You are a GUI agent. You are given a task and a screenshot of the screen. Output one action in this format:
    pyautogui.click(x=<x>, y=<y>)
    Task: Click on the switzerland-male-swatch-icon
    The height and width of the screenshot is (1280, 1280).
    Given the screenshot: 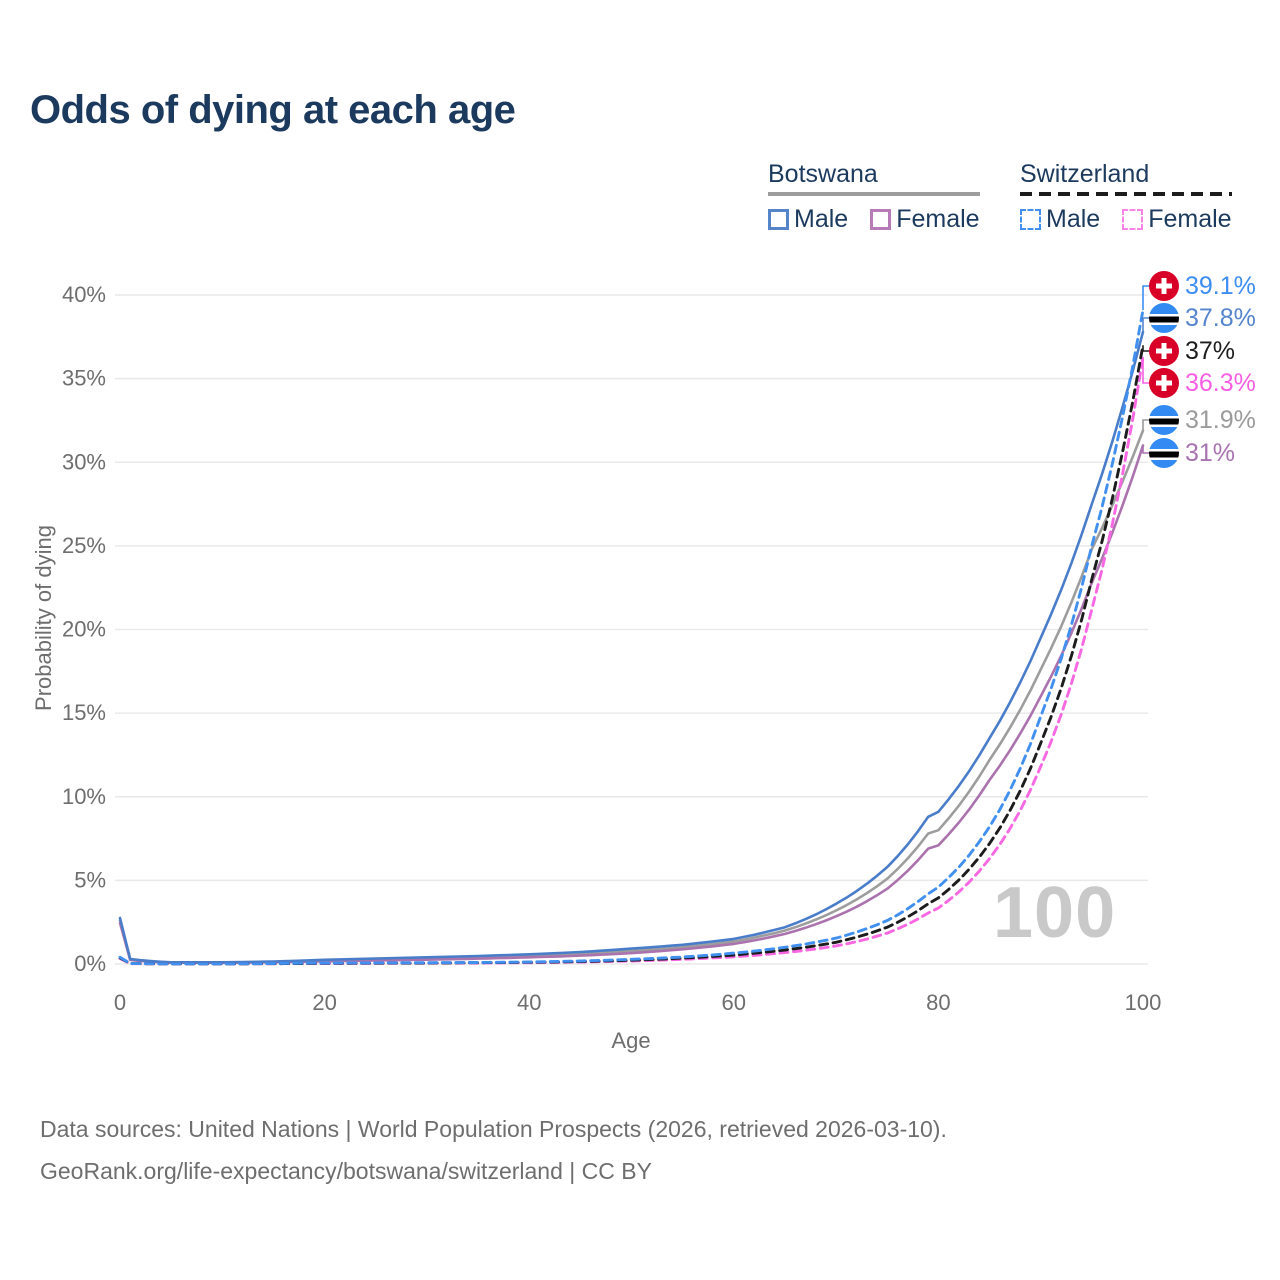 What is the action you would take?
    pyautogui.click(x=1030, y=219)
    